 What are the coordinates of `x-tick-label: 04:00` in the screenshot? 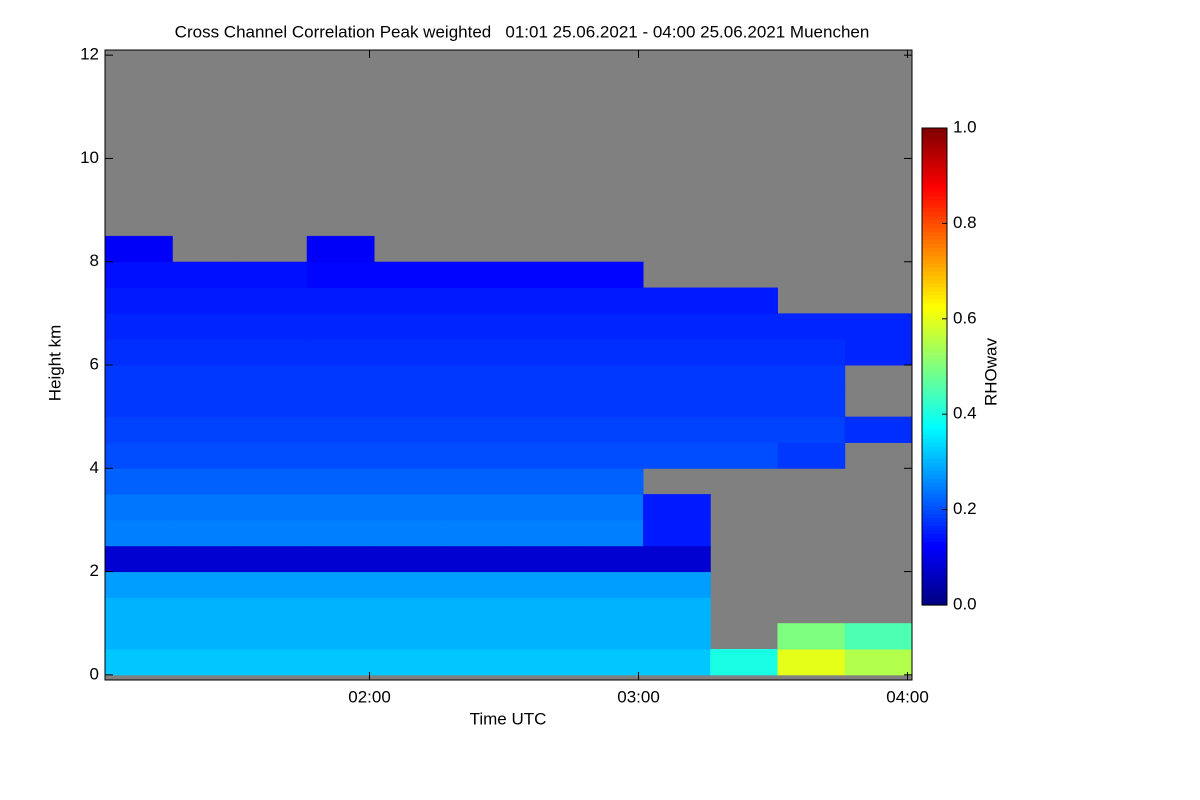 It's located at (907, 696).